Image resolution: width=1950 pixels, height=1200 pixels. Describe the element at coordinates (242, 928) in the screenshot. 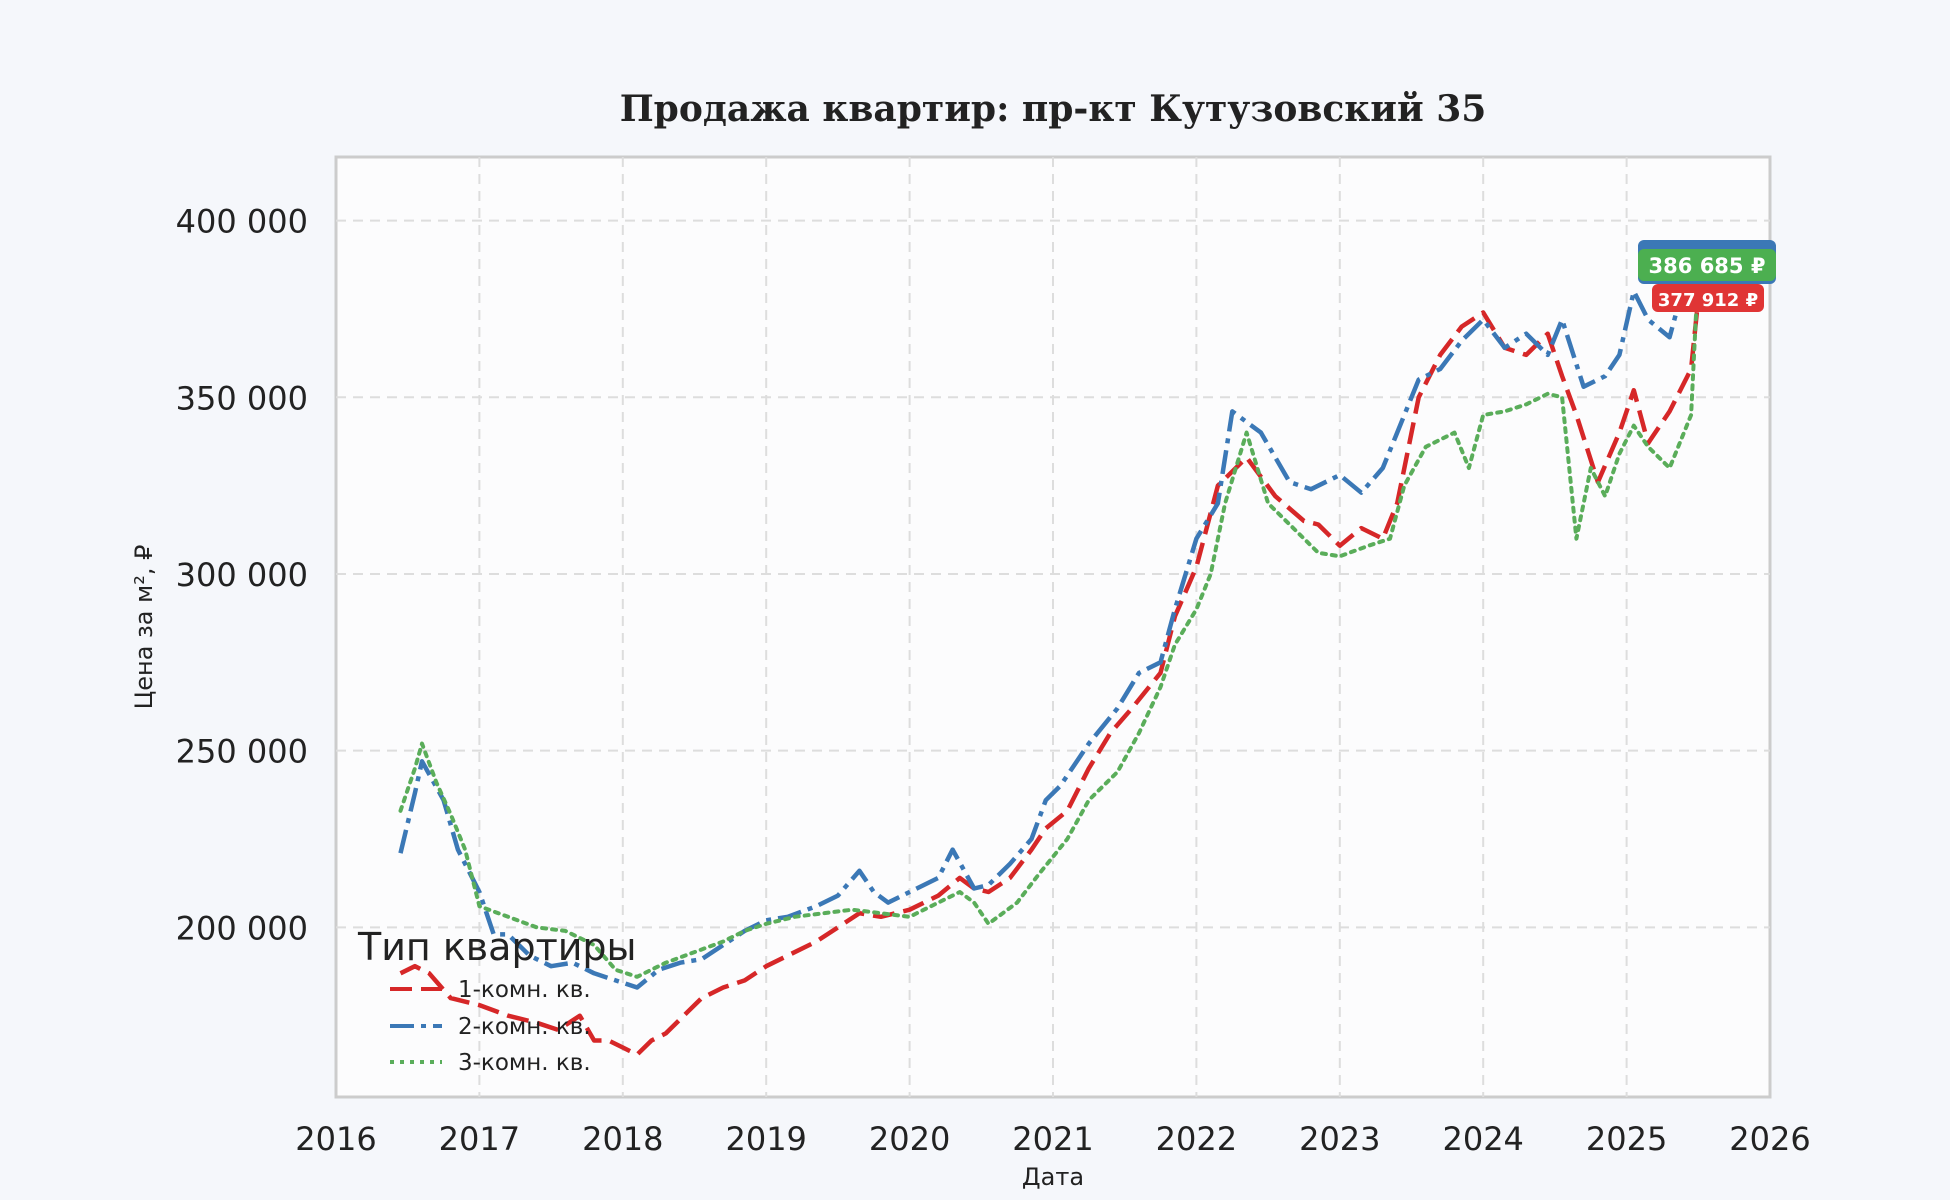

I see `y-tick-label: 200 000` at that location.